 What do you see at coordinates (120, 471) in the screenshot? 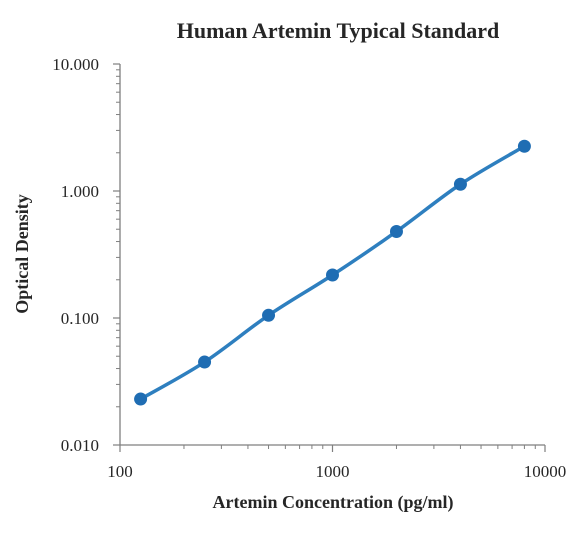
I see `x-tick-label: 100` at bounding box center [120, 471].